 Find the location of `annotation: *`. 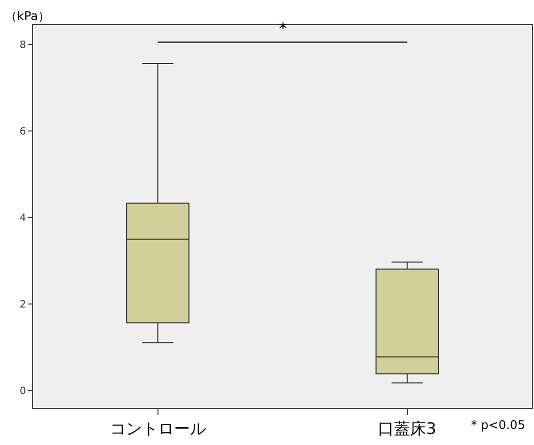

annotation: * is located at coordinates (283, 28).